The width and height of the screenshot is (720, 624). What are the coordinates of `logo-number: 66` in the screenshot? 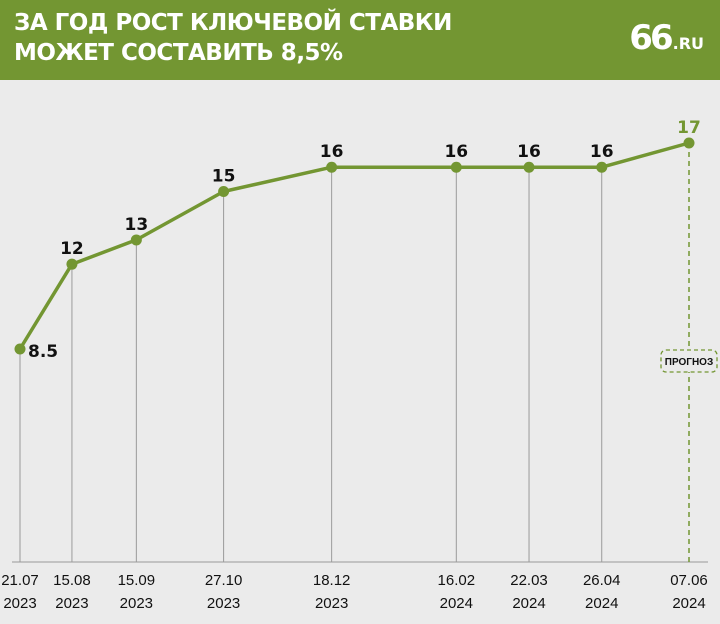 It's located at (651, 38).